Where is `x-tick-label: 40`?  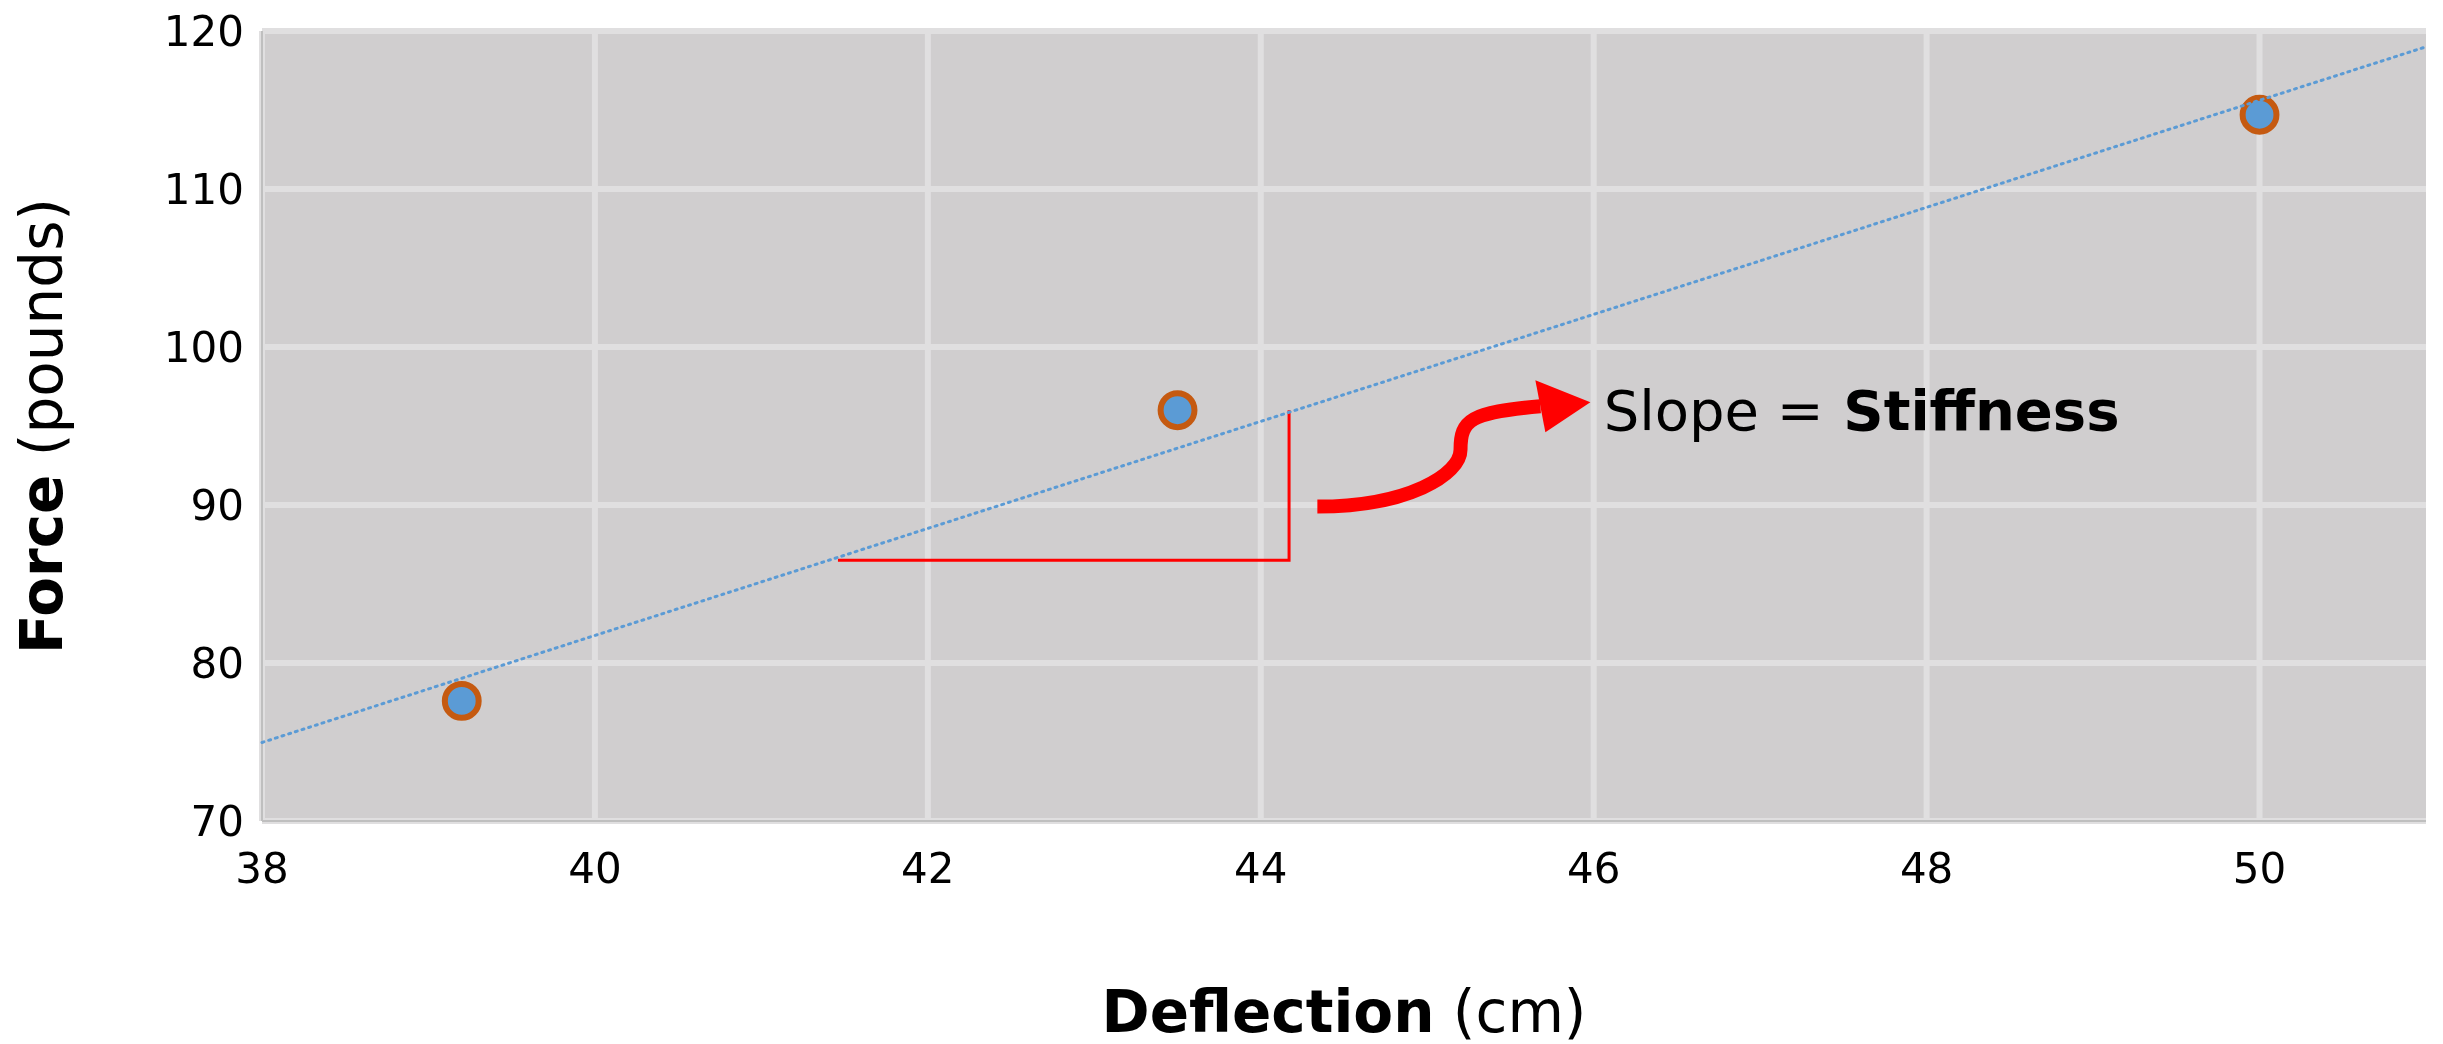
x-tick-label: 40 is located at coordinates (595, 868).